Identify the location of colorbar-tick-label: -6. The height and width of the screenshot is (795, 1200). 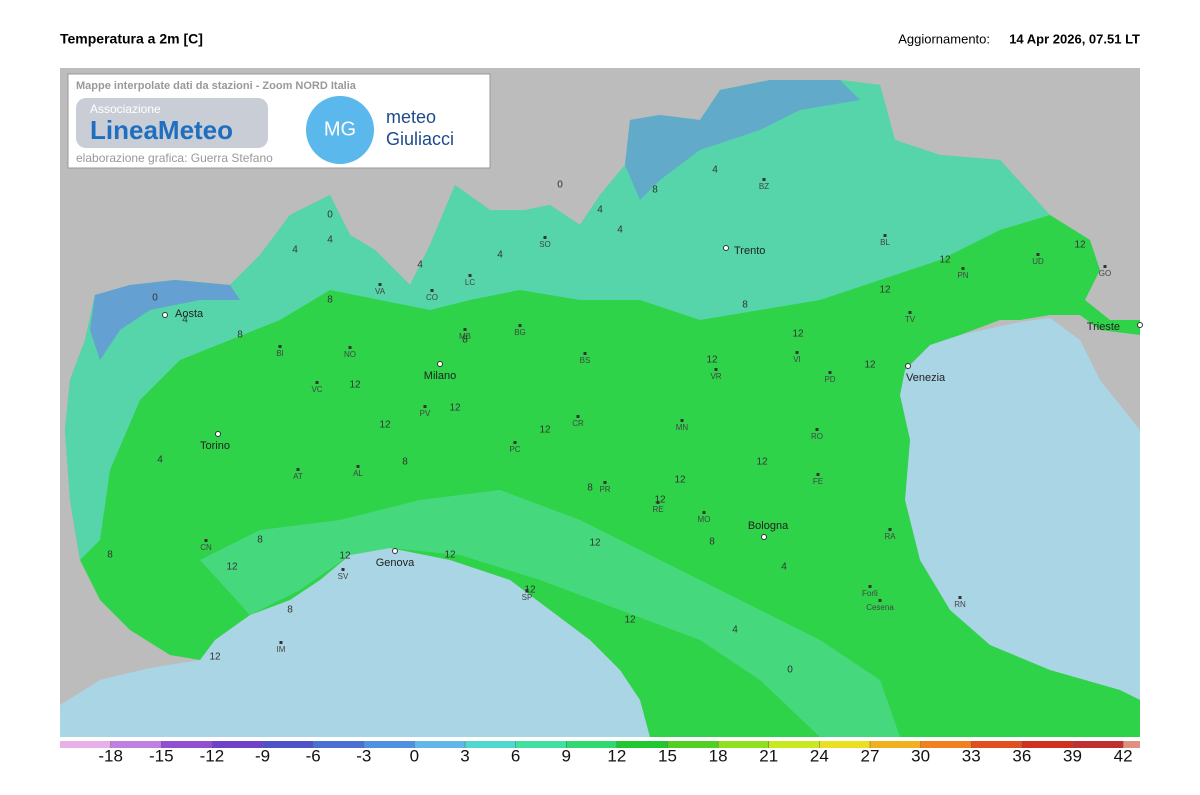
(313, 755).